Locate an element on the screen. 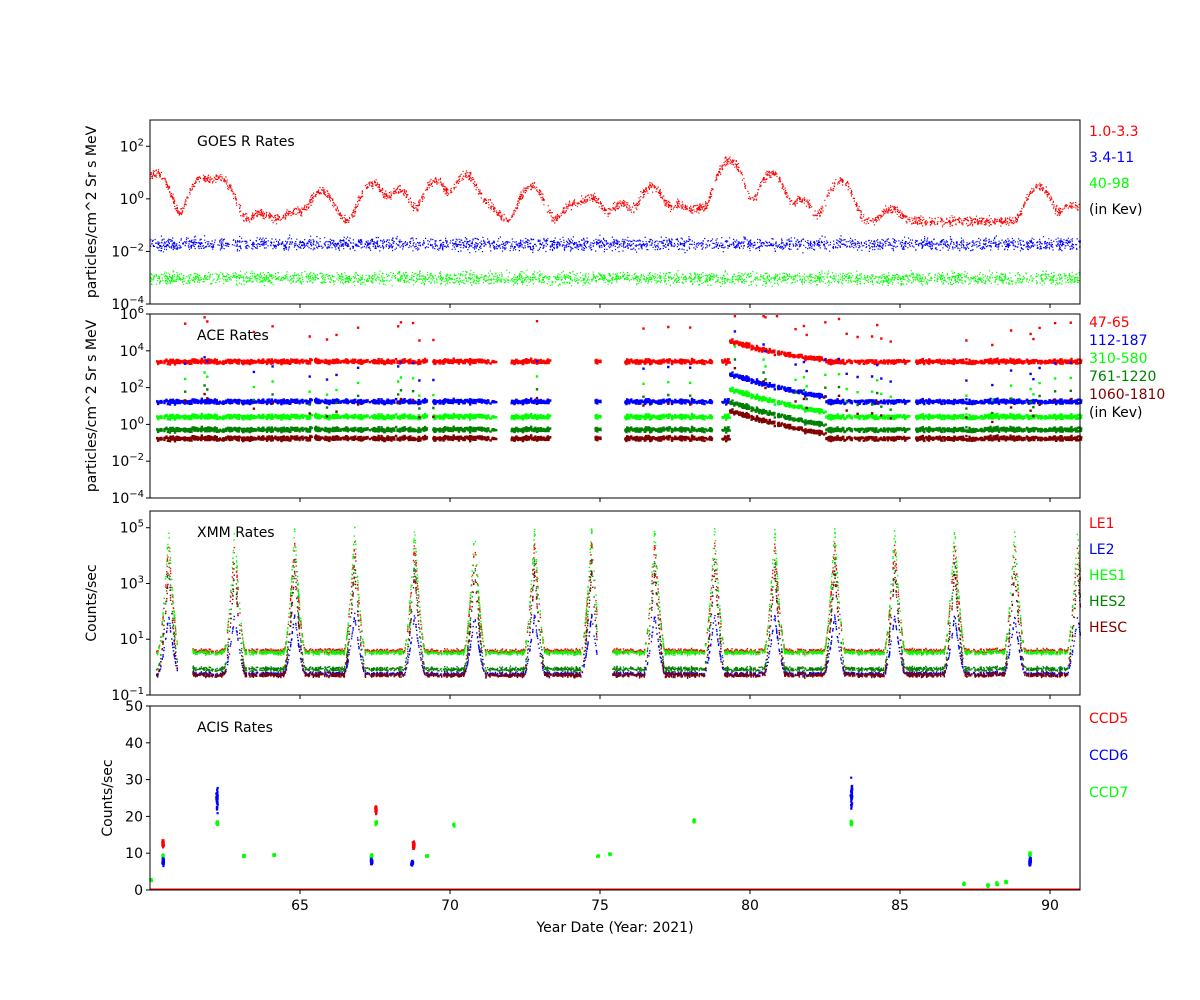 This screenshot has height=1000, width=1200. y-tick-label: 20 is located at coordinates (134, 817).